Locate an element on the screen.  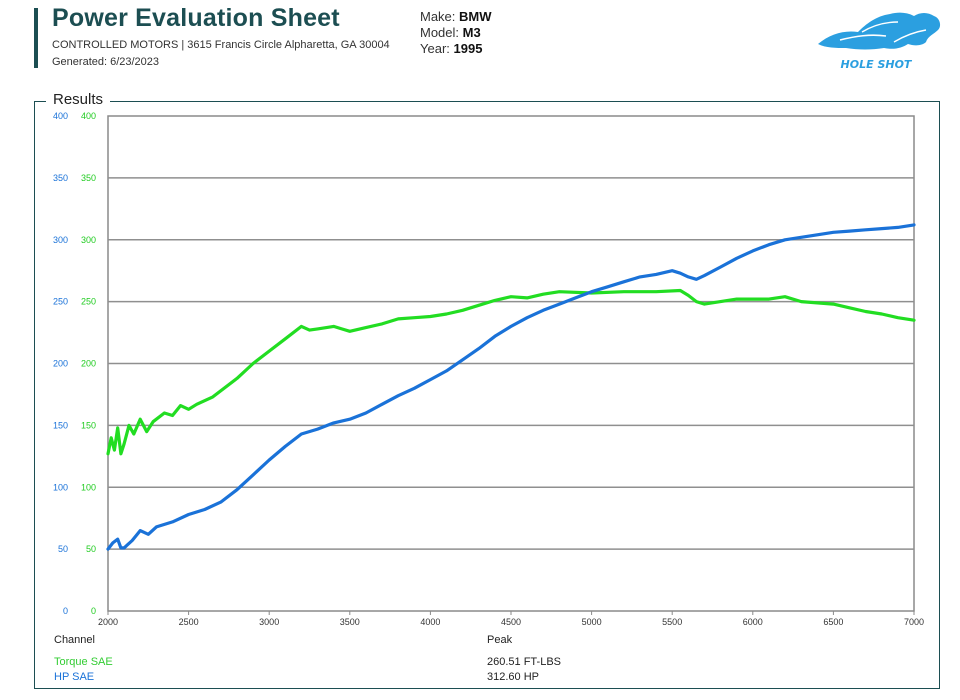
x-tick-label: 6000 is located at coordinates (753, 622).